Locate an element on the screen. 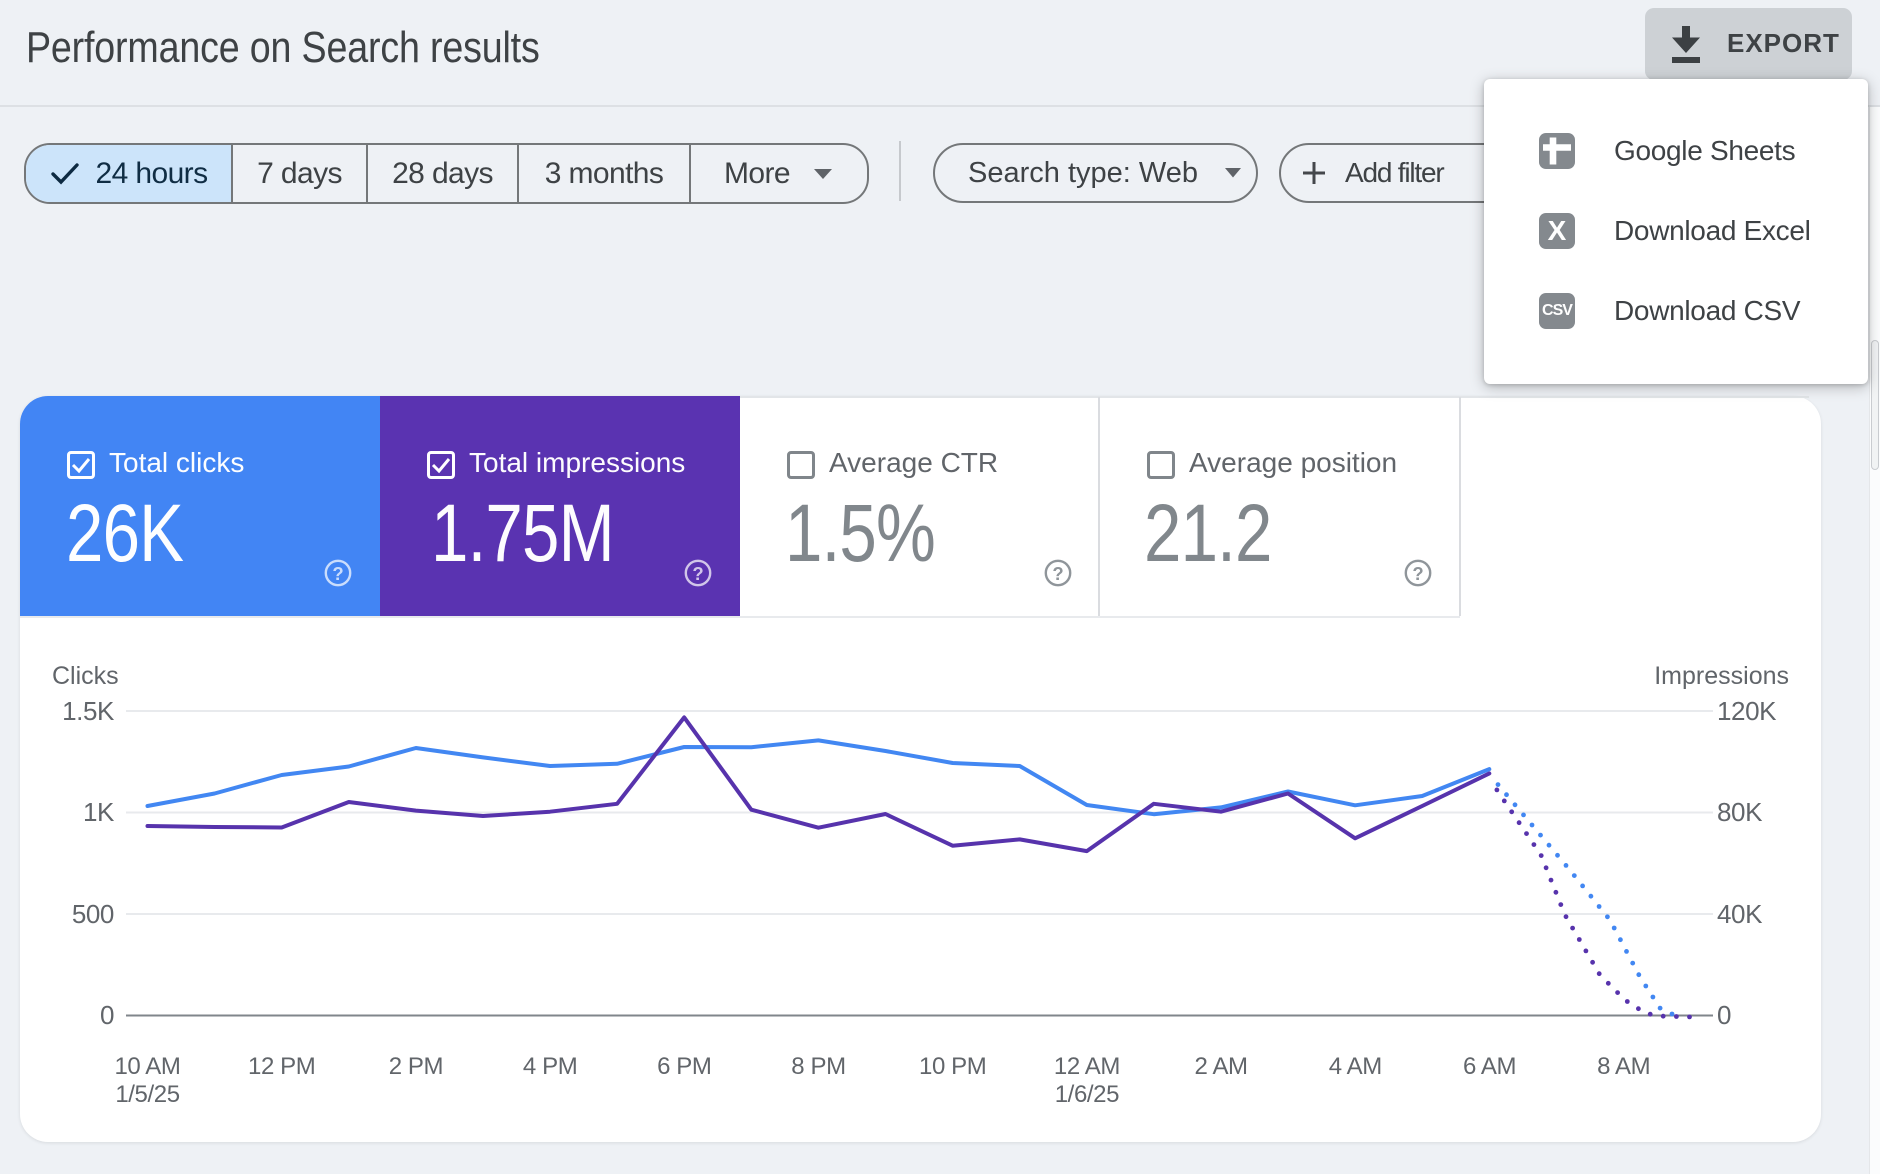 The image size is (1880, 1174). svg-text: 6 PM is located at coordinates (684, 1066).